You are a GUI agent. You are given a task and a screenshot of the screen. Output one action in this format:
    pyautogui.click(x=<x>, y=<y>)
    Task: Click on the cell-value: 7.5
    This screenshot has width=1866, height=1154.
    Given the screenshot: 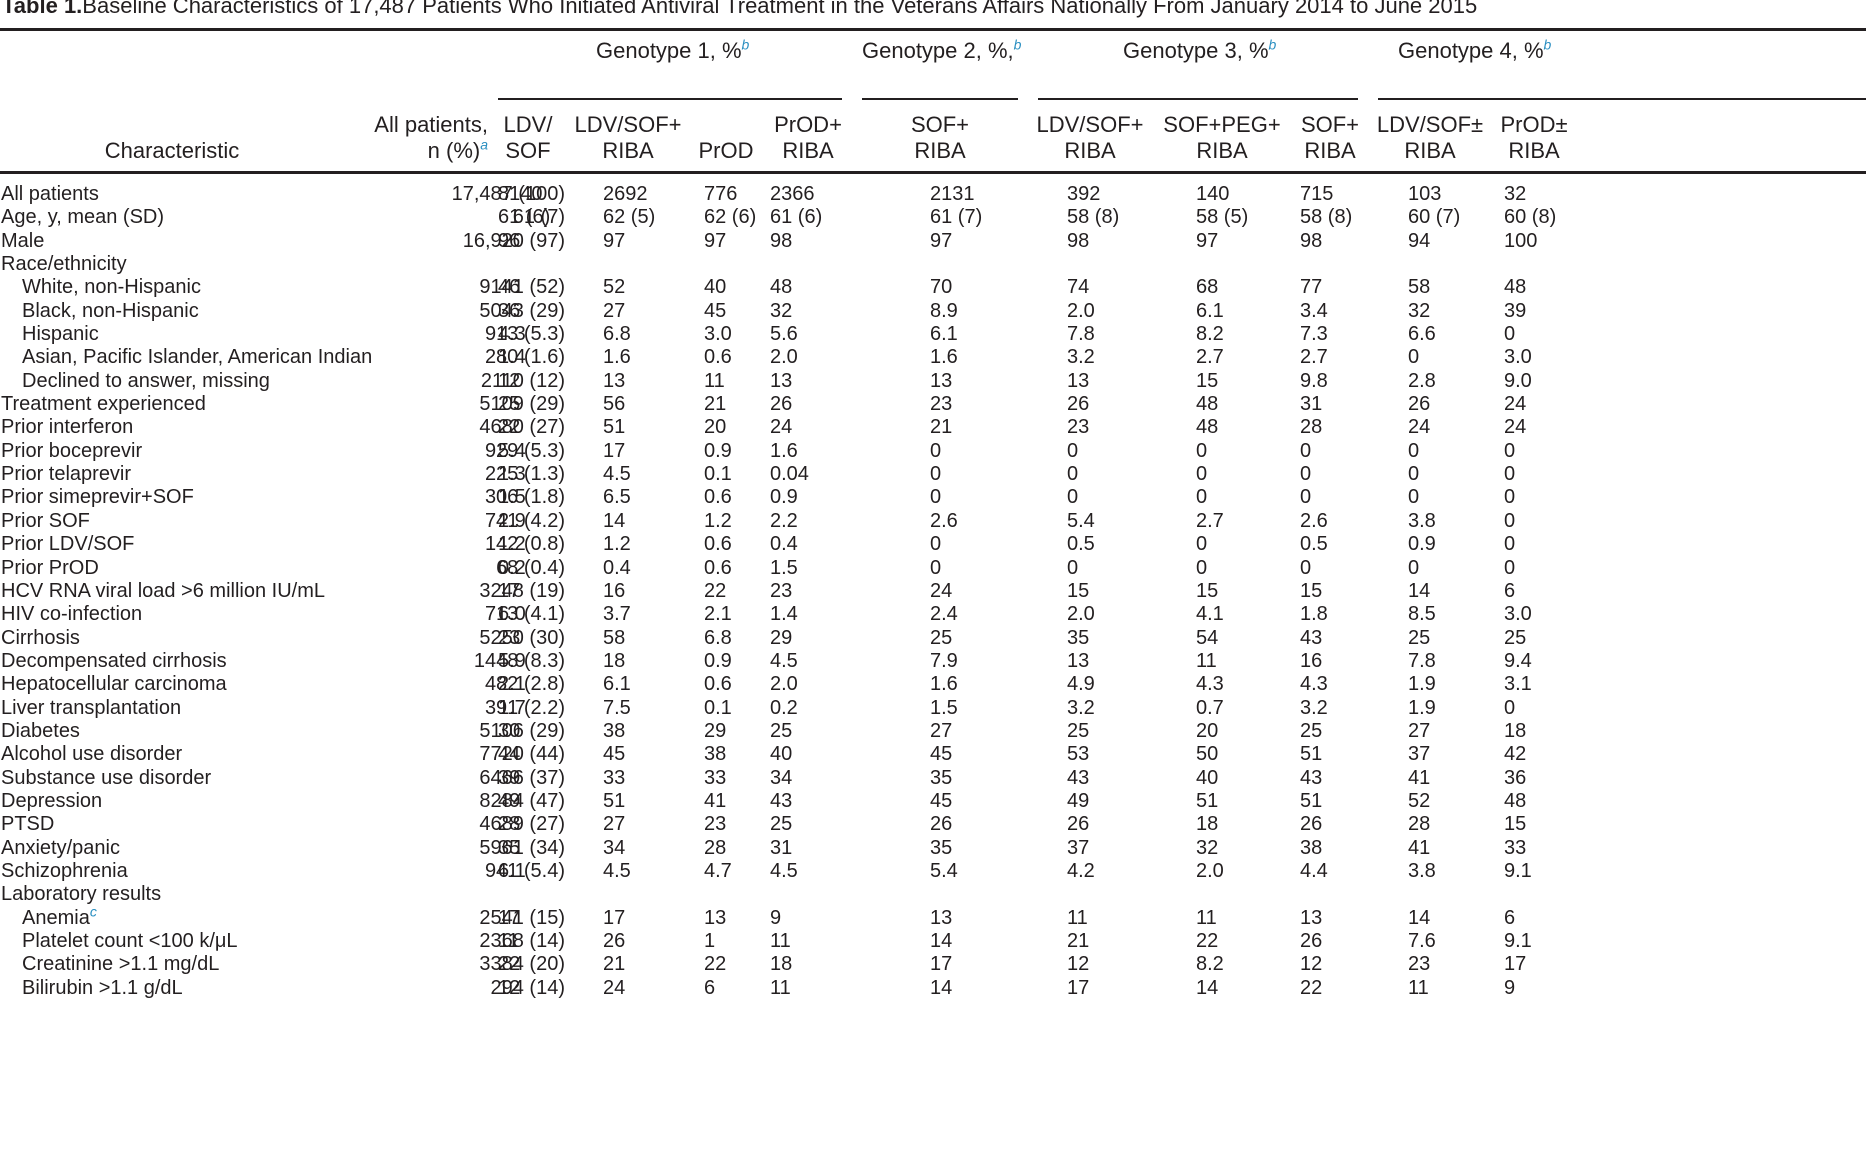 What is the action you would take?
    pyautogui.click(x=617, y=707)
    